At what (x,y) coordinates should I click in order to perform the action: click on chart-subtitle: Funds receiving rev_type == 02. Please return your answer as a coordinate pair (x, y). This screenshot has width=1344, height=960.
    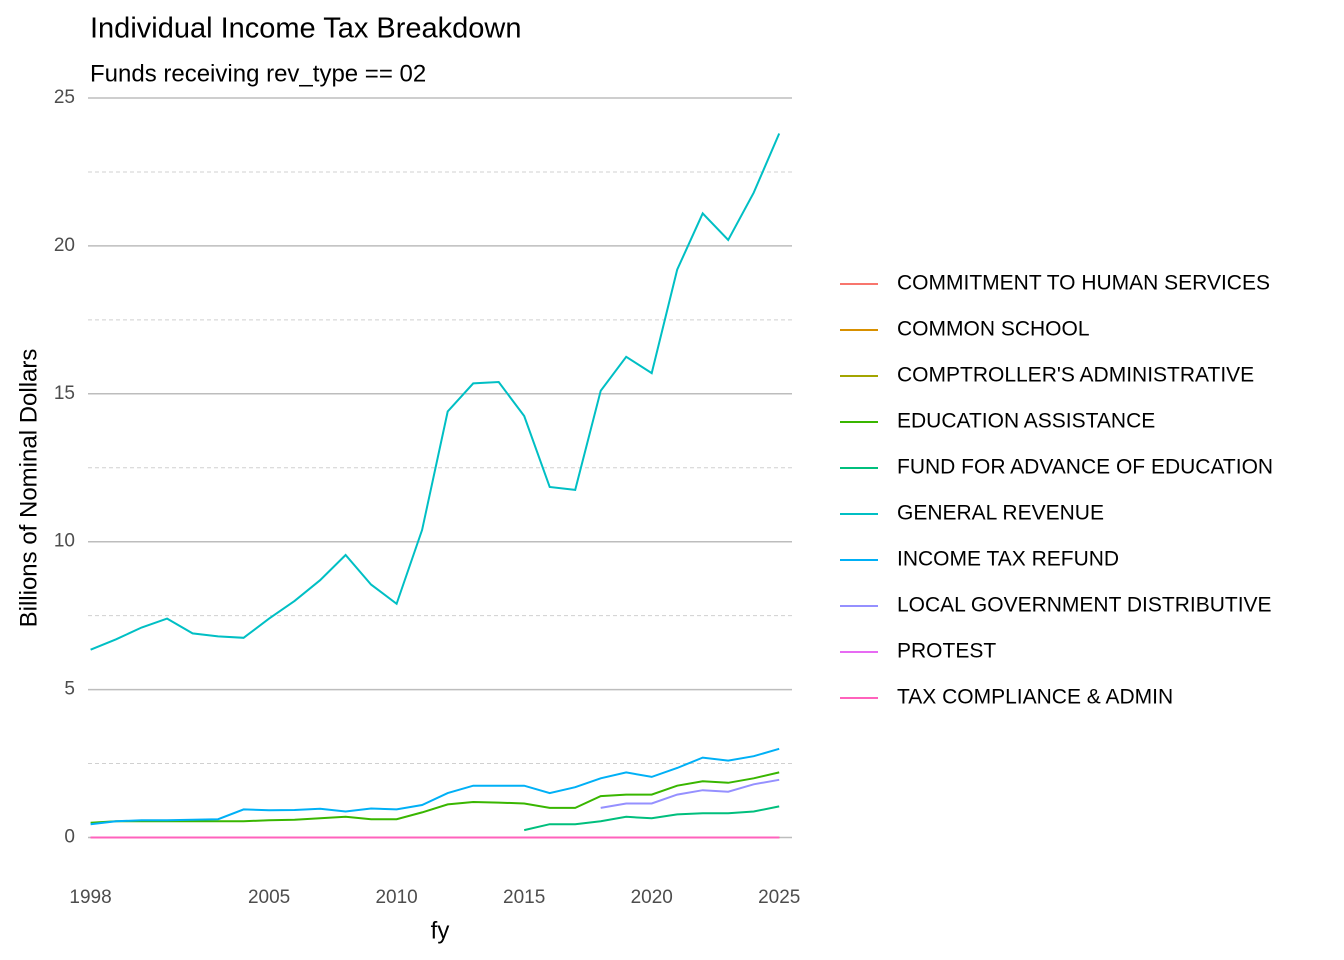
    Looking at the image, I should click on (258, 73).